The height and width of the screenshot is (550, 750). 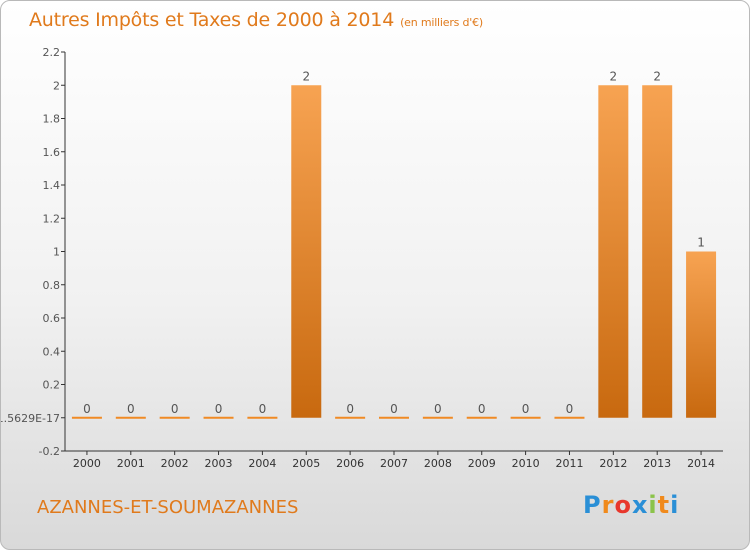 I want to click on x-tick-label: 2007, so click(x=394, y=463).